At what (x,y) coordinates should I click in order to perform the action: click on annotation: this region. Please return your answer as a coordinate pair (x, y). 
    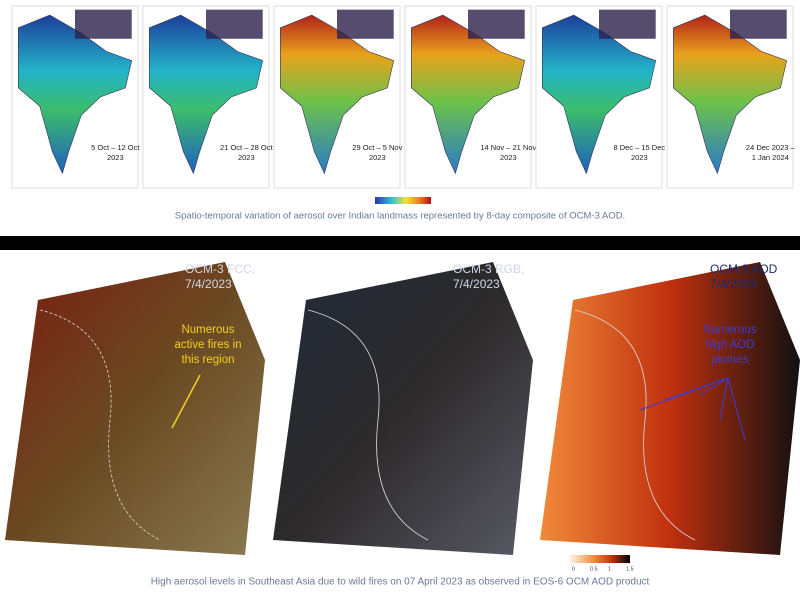
    Looking at the image, I should click on (207, 360).